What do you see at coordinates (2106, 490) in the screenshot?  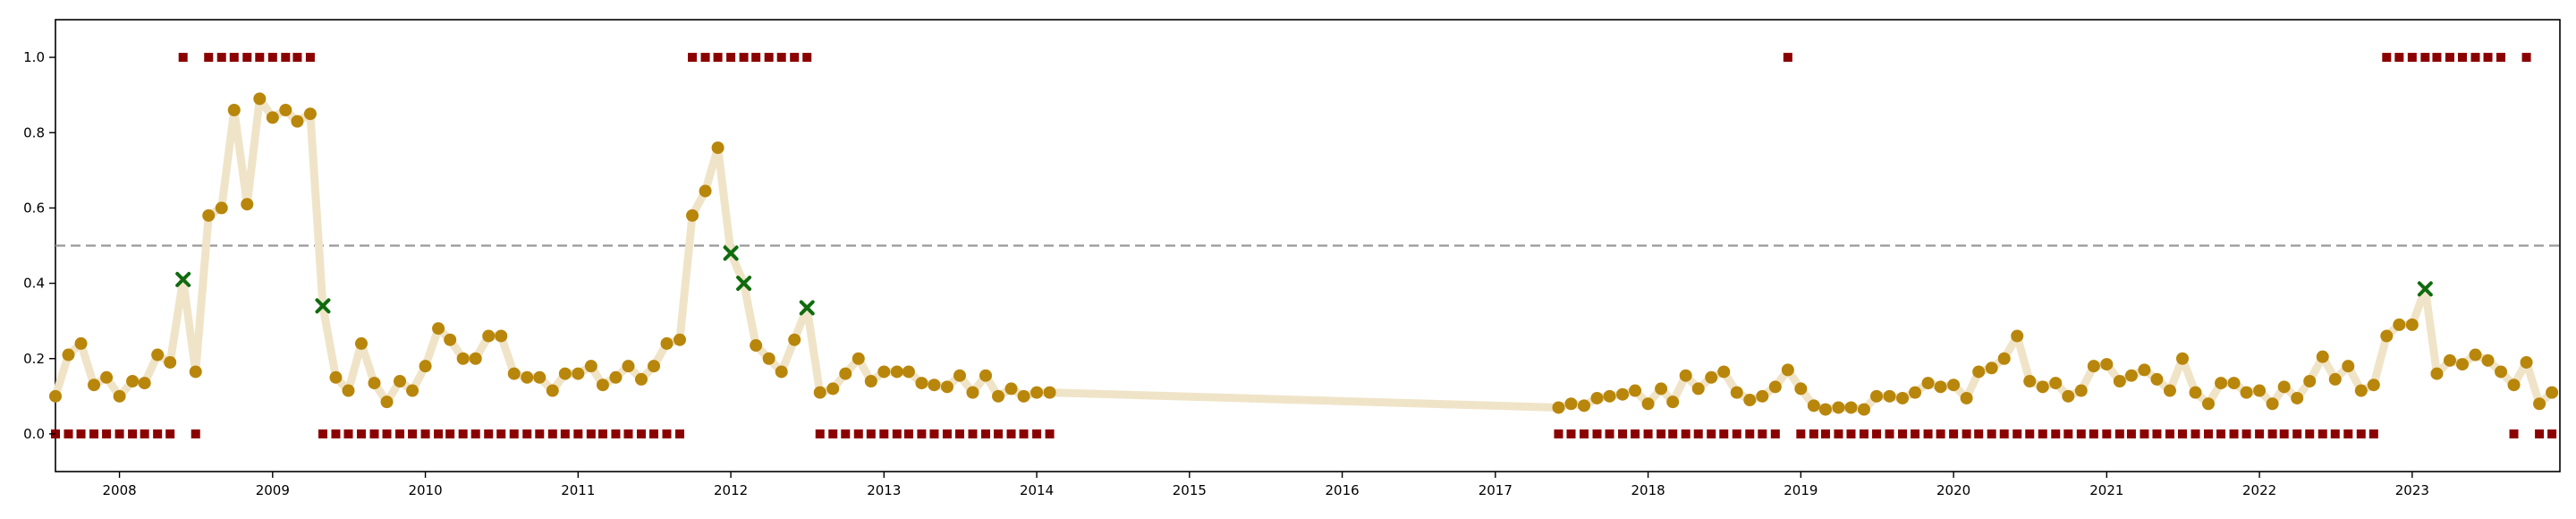 I see `x-tick-label: 2021` at bounding box center [2106, 490].